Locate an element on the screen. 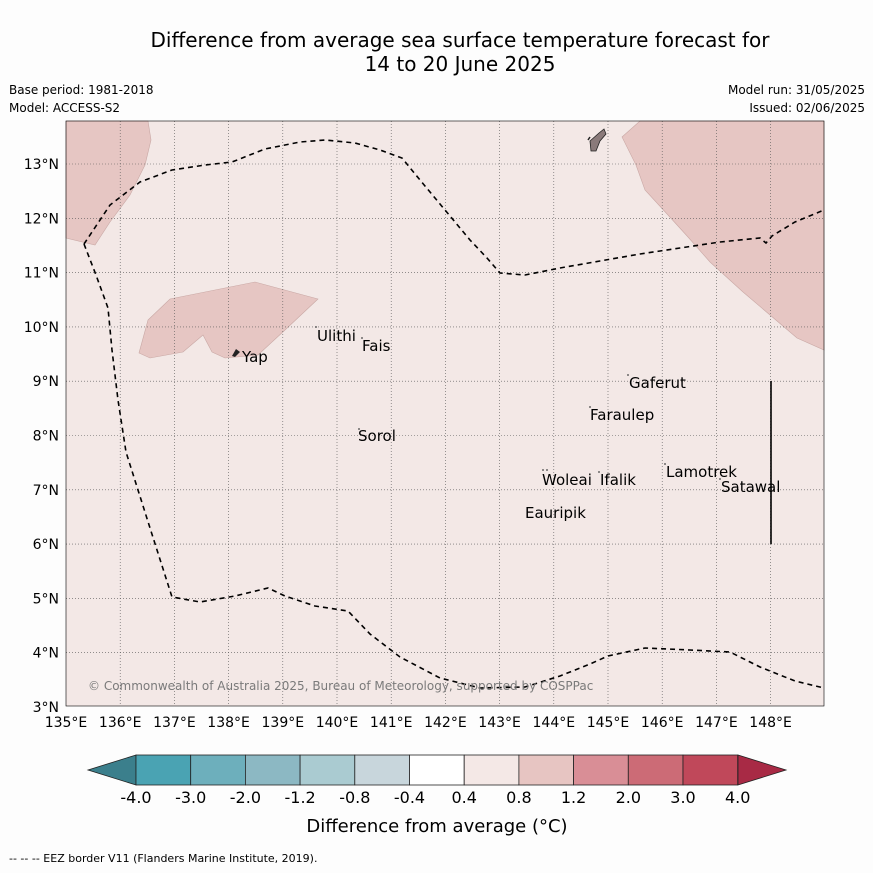  place-label-yap: Yap is located at coordinates (254, 357).